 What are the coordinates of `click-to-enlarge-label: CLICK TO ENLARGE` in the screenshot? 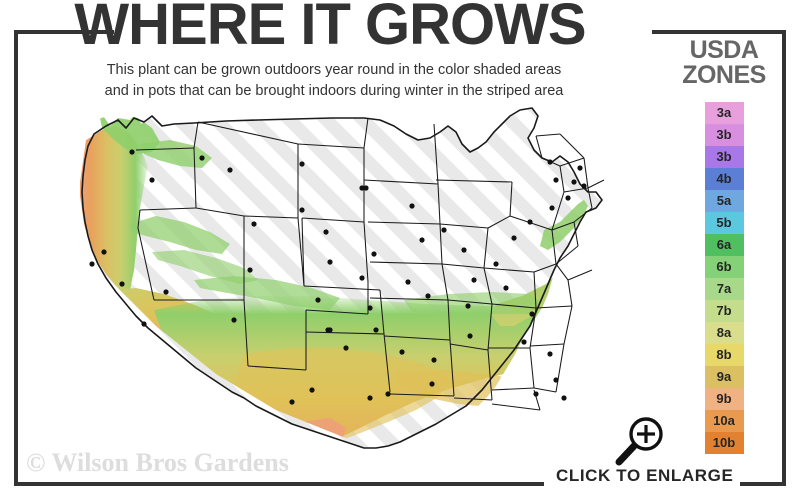 It's located at (645, 475).